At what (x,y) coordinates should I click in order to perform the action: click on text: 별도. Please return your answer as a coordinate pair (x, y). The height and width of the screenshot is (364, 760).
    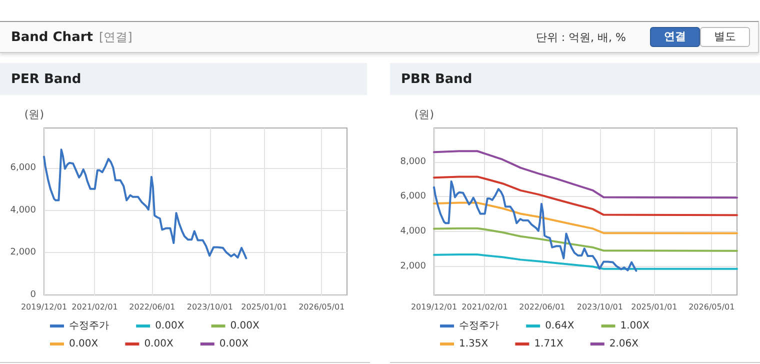
    Looking at the image, I should click on (725, 37).